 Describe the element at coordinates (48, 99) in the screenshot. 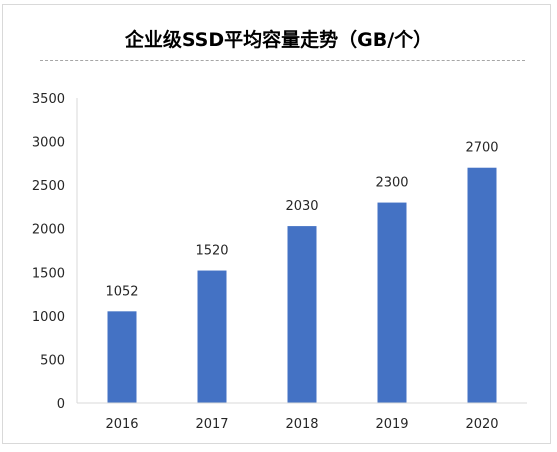

I see `y-tick-label: 3500` at that location.